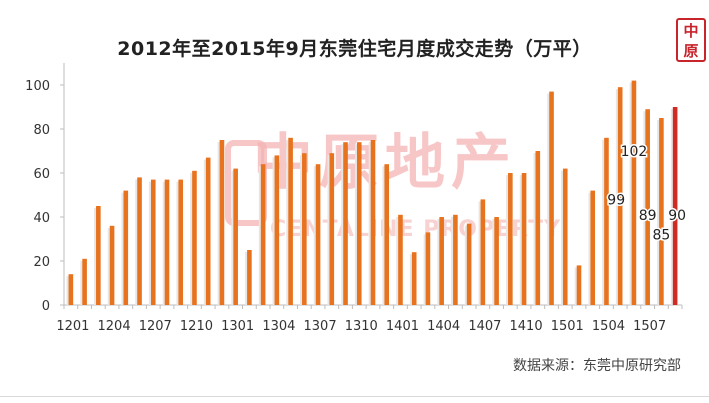 This screenshot has width=709, height=403. Describe the element at coordinates (415, 229) in the screenshot. I see `watermark-subtext: CENTALINE PROPERTY` at that location.